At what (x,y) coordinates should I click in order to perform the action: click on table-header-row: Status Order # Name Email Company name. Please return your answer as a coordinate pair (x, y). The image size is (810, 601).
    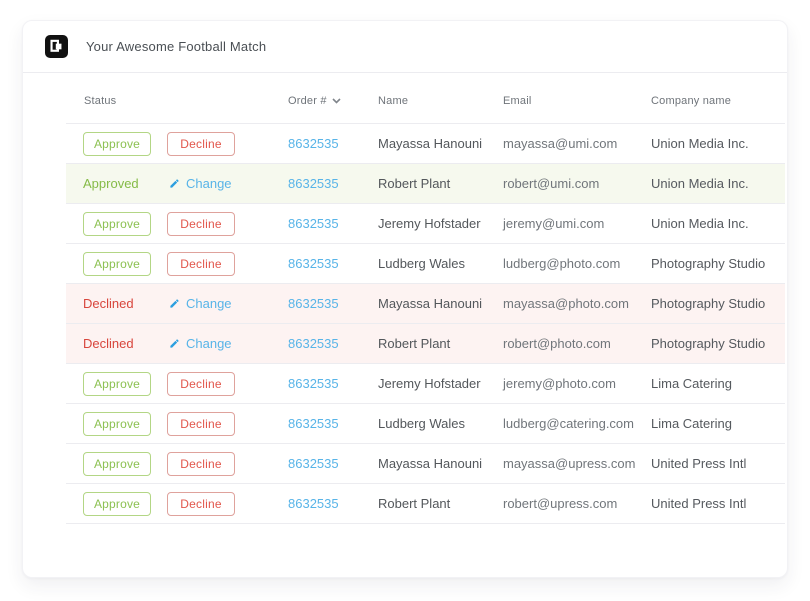
    Looking at the image, I should click on (425, 98).